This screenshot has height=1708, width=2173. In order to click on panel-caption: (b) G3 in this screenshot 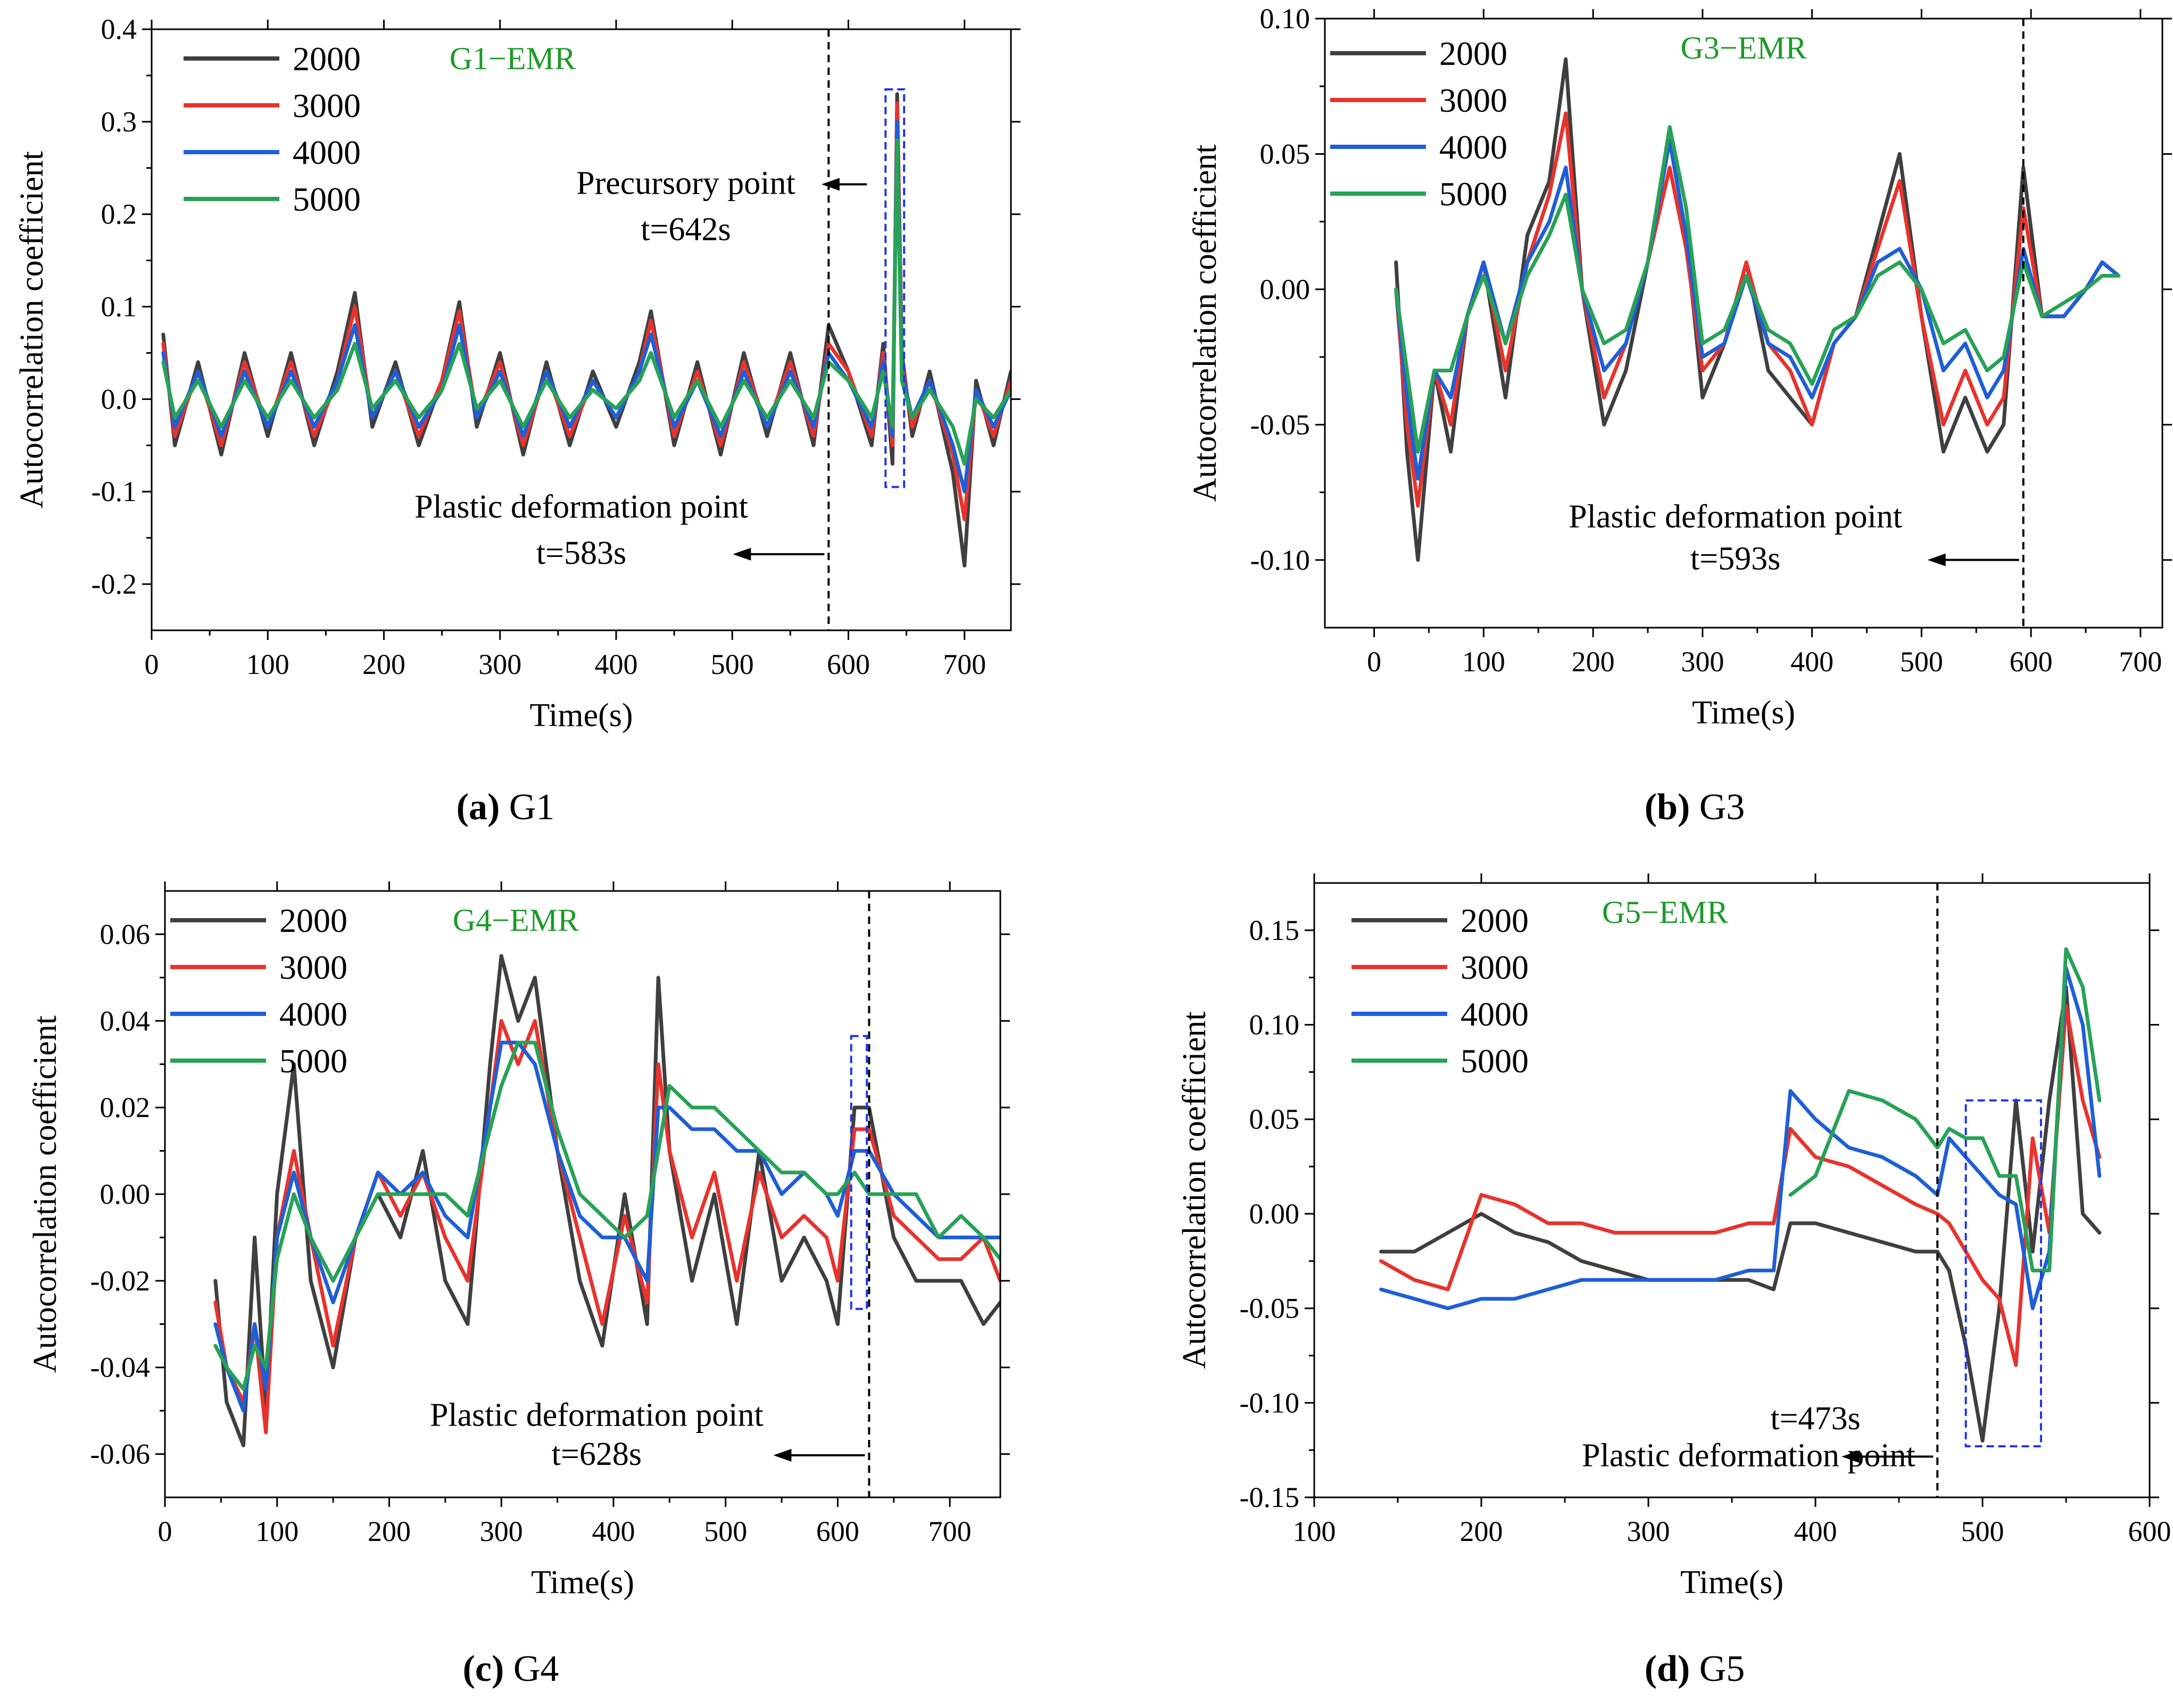, I will do `click(1695, 807)`.